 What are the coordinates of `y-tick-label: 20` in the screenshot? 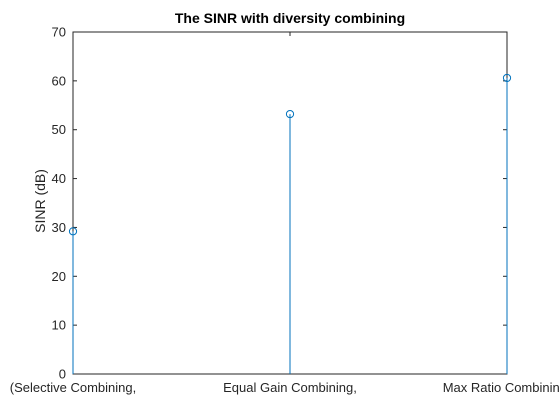 It's located at (59, 276).